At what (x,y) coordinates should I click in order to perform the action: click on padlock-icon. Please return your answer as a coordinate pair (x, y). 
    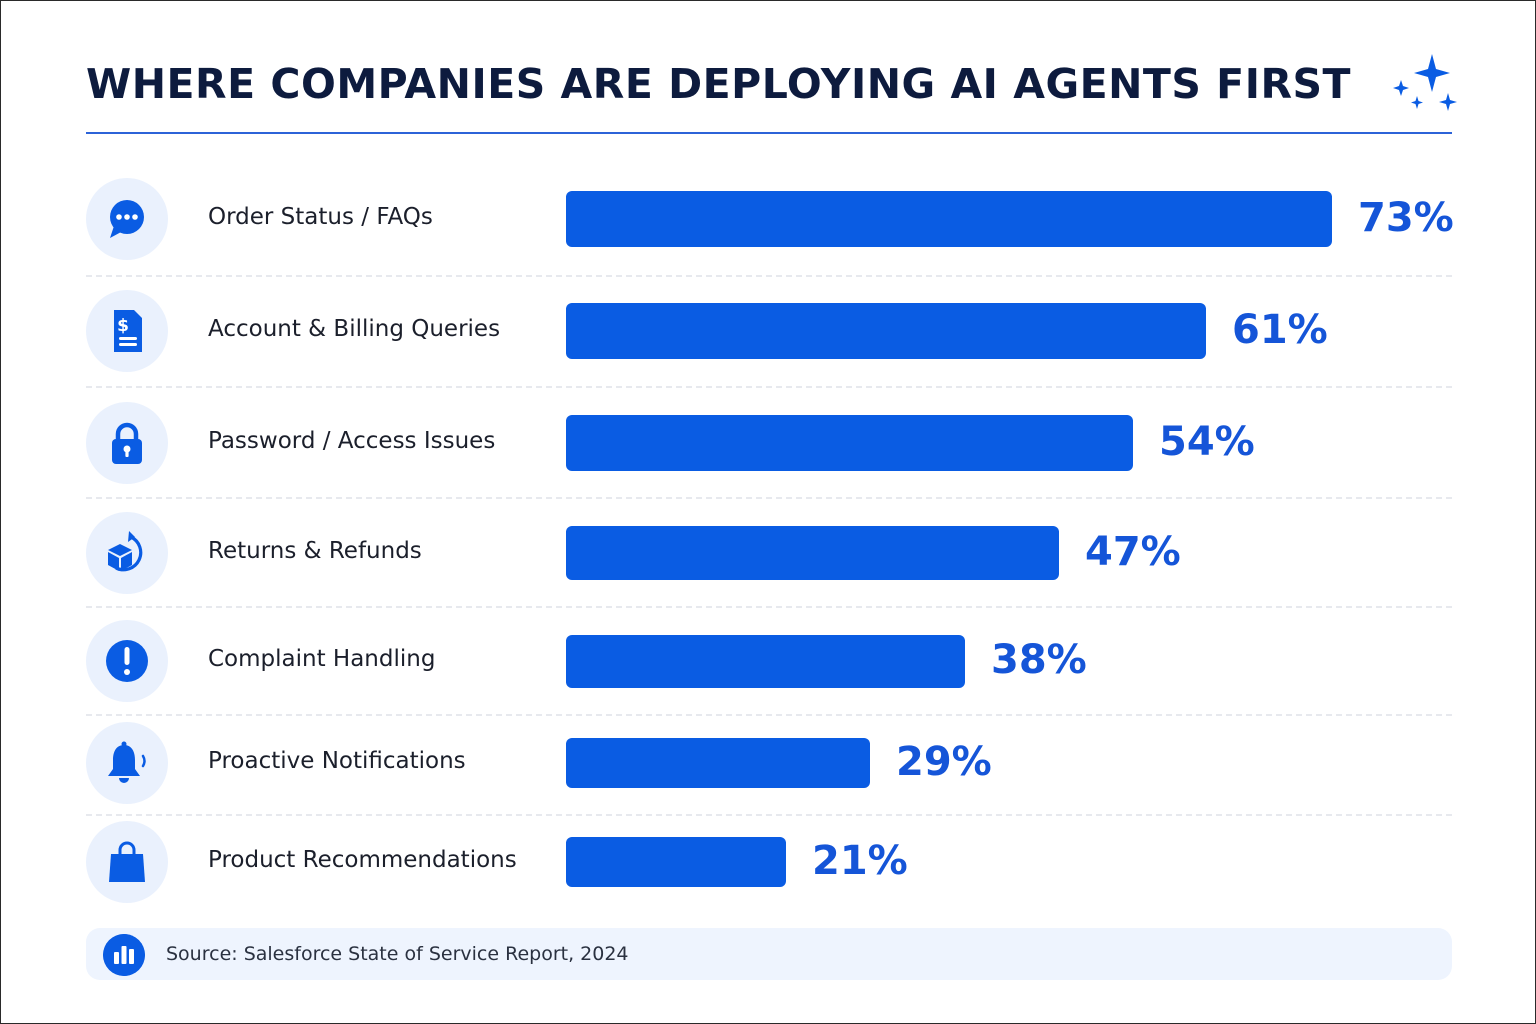
    Looking at the image, I should click on (127, 443).